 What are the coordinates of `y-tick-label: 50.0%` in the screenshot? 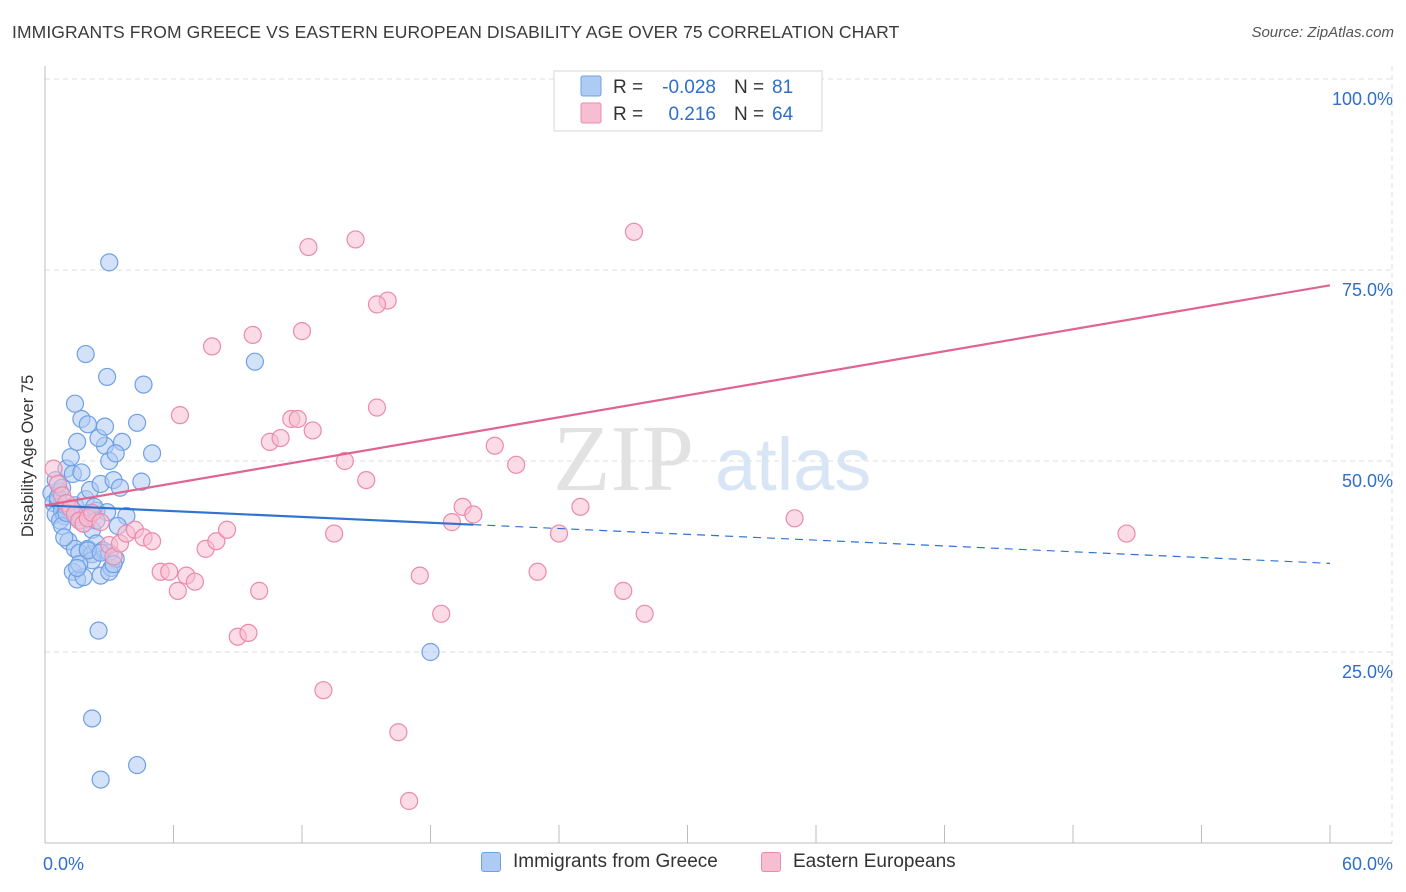 It's located at (1367, 481).